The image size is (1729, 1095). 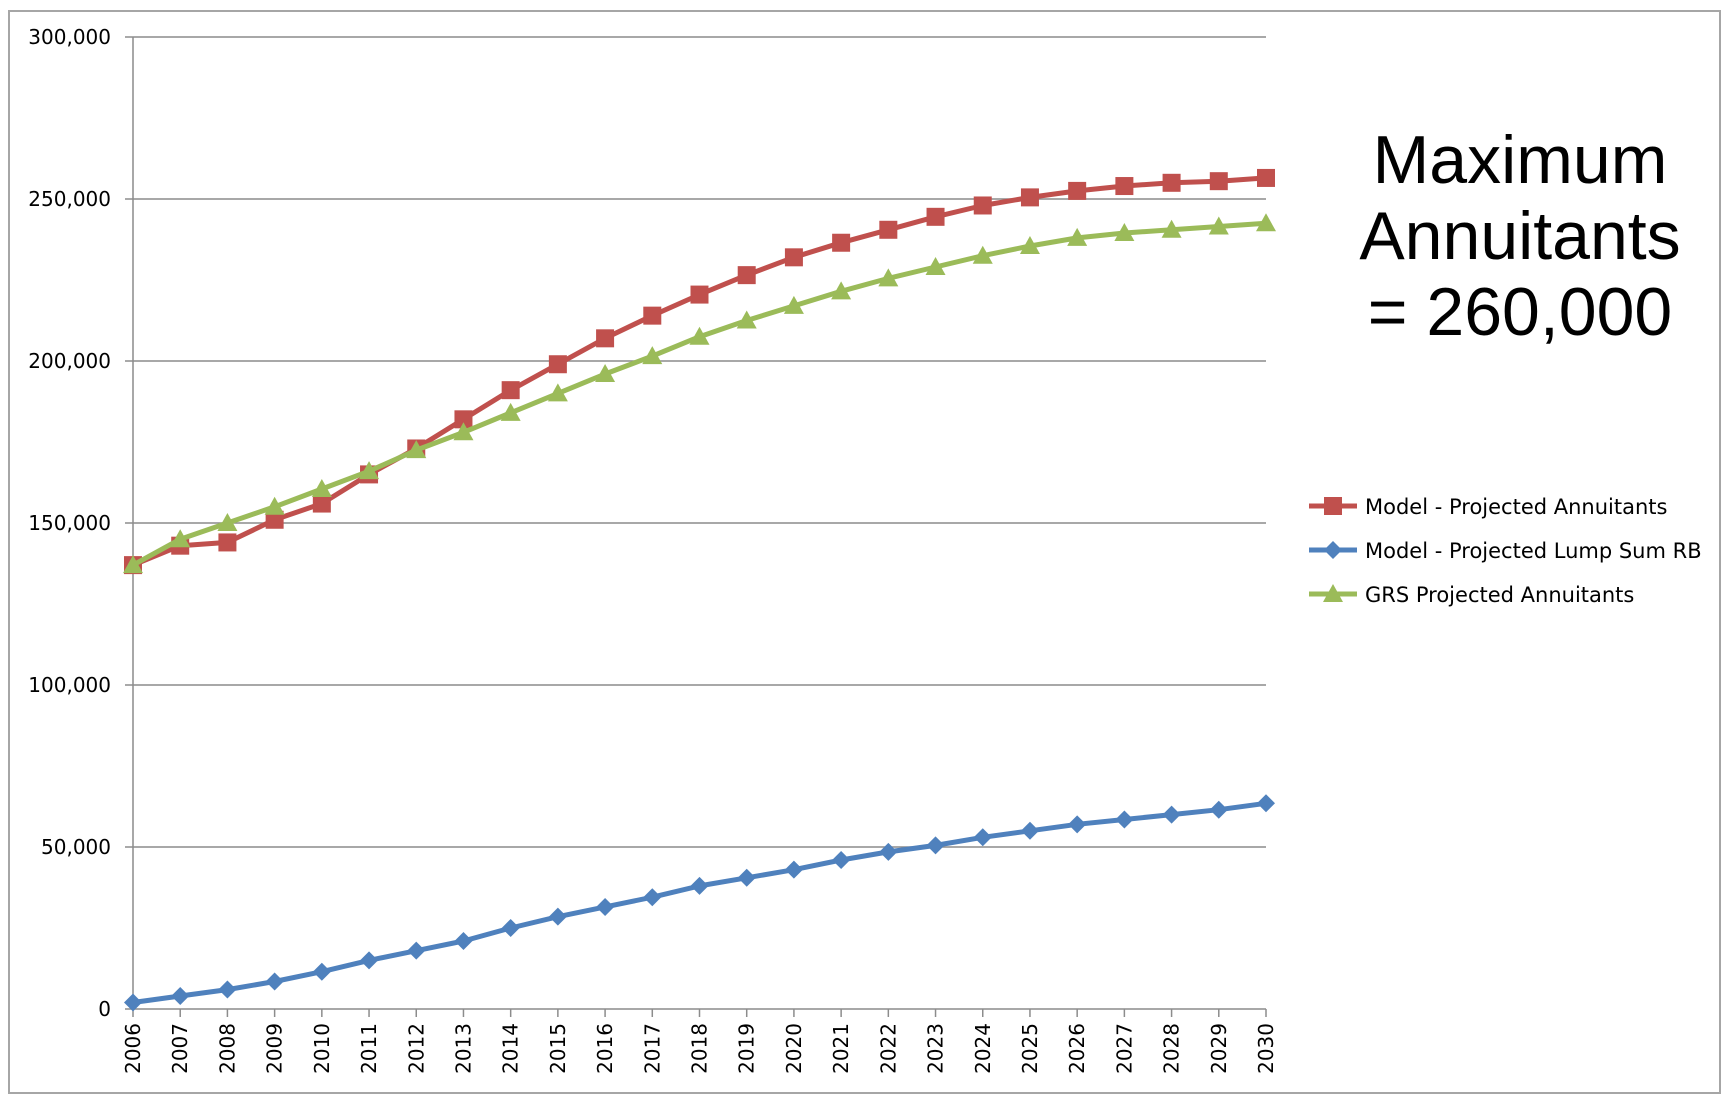 I want to click on x-tick-label: 2018, so click(x=700, y=1048).